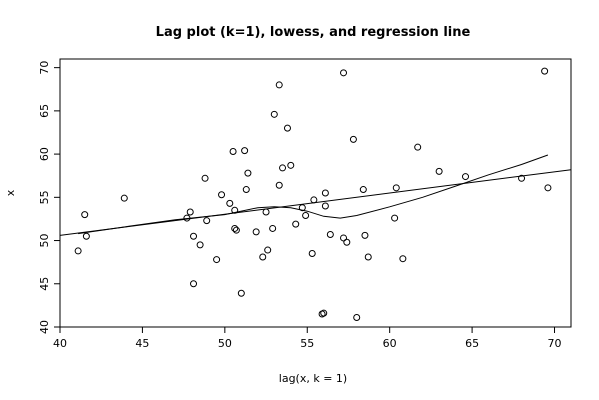 This screenshot has width=599, height=400. I want to click on y-tick-label: 55, so click(44, 197).